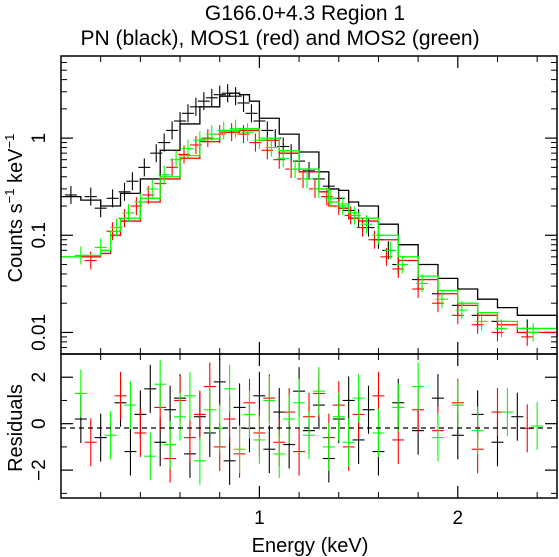  What do you see at coordinates (14, 208) in the screenshot?
I see `y-axis-label-top: Counts s−1 keV−1` at bounding box center [14, 208].